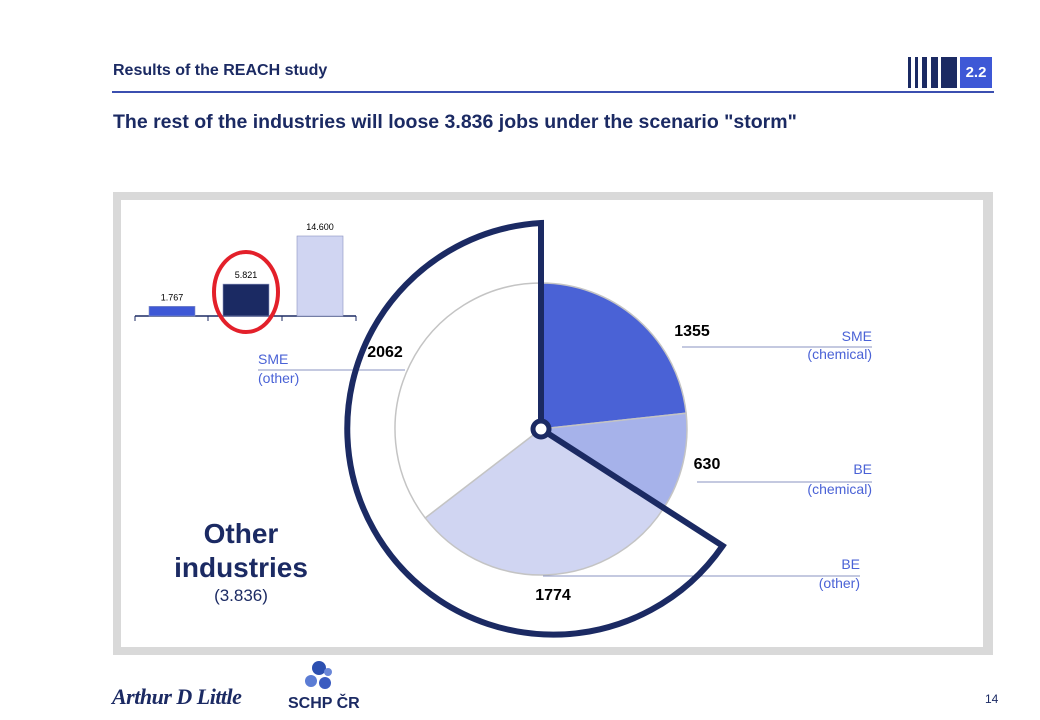 This screenshot has width=1040, height=720. I want to click on highlight-circle, so click(246, 292).